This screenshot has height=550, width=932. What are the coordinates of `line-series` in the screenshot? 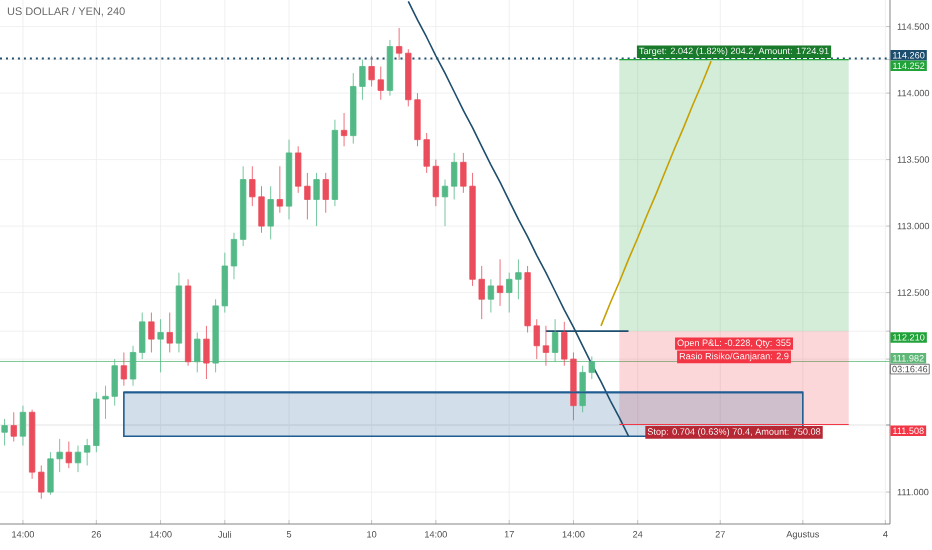 It's located at (656, 193).